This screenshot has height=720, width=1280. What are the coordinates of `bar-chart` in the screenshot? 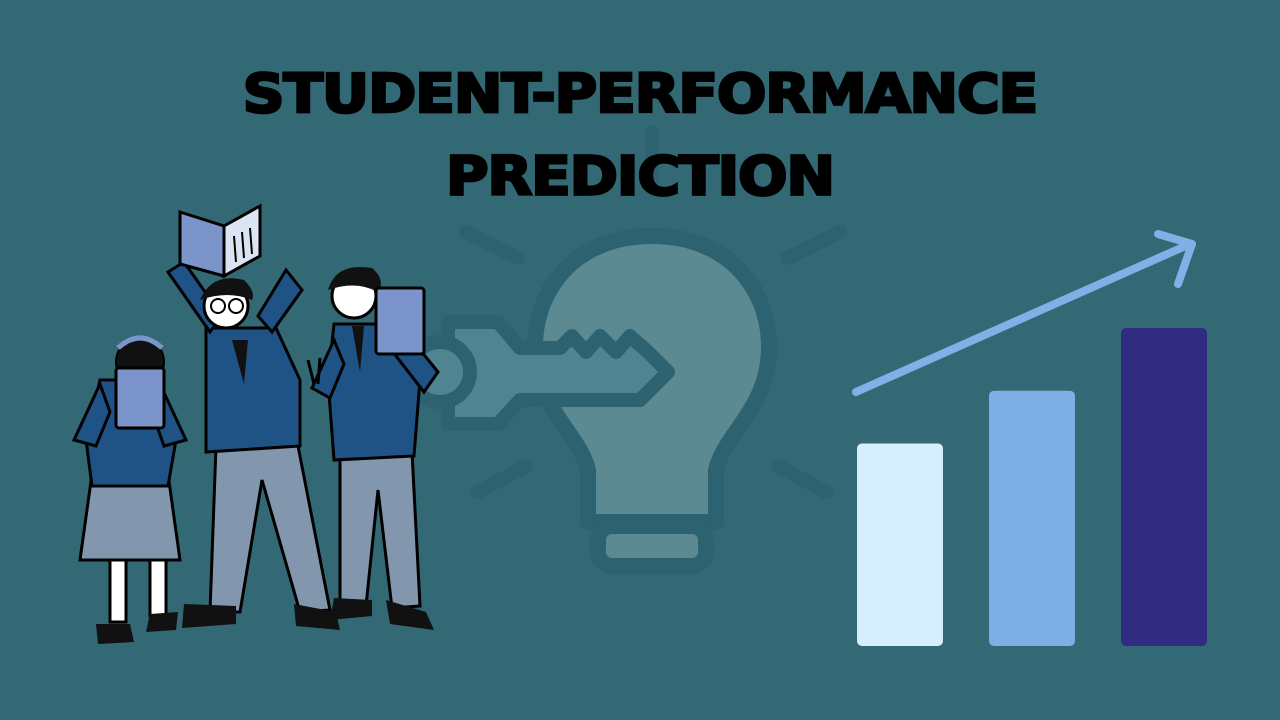 It's located at (1032, 487).